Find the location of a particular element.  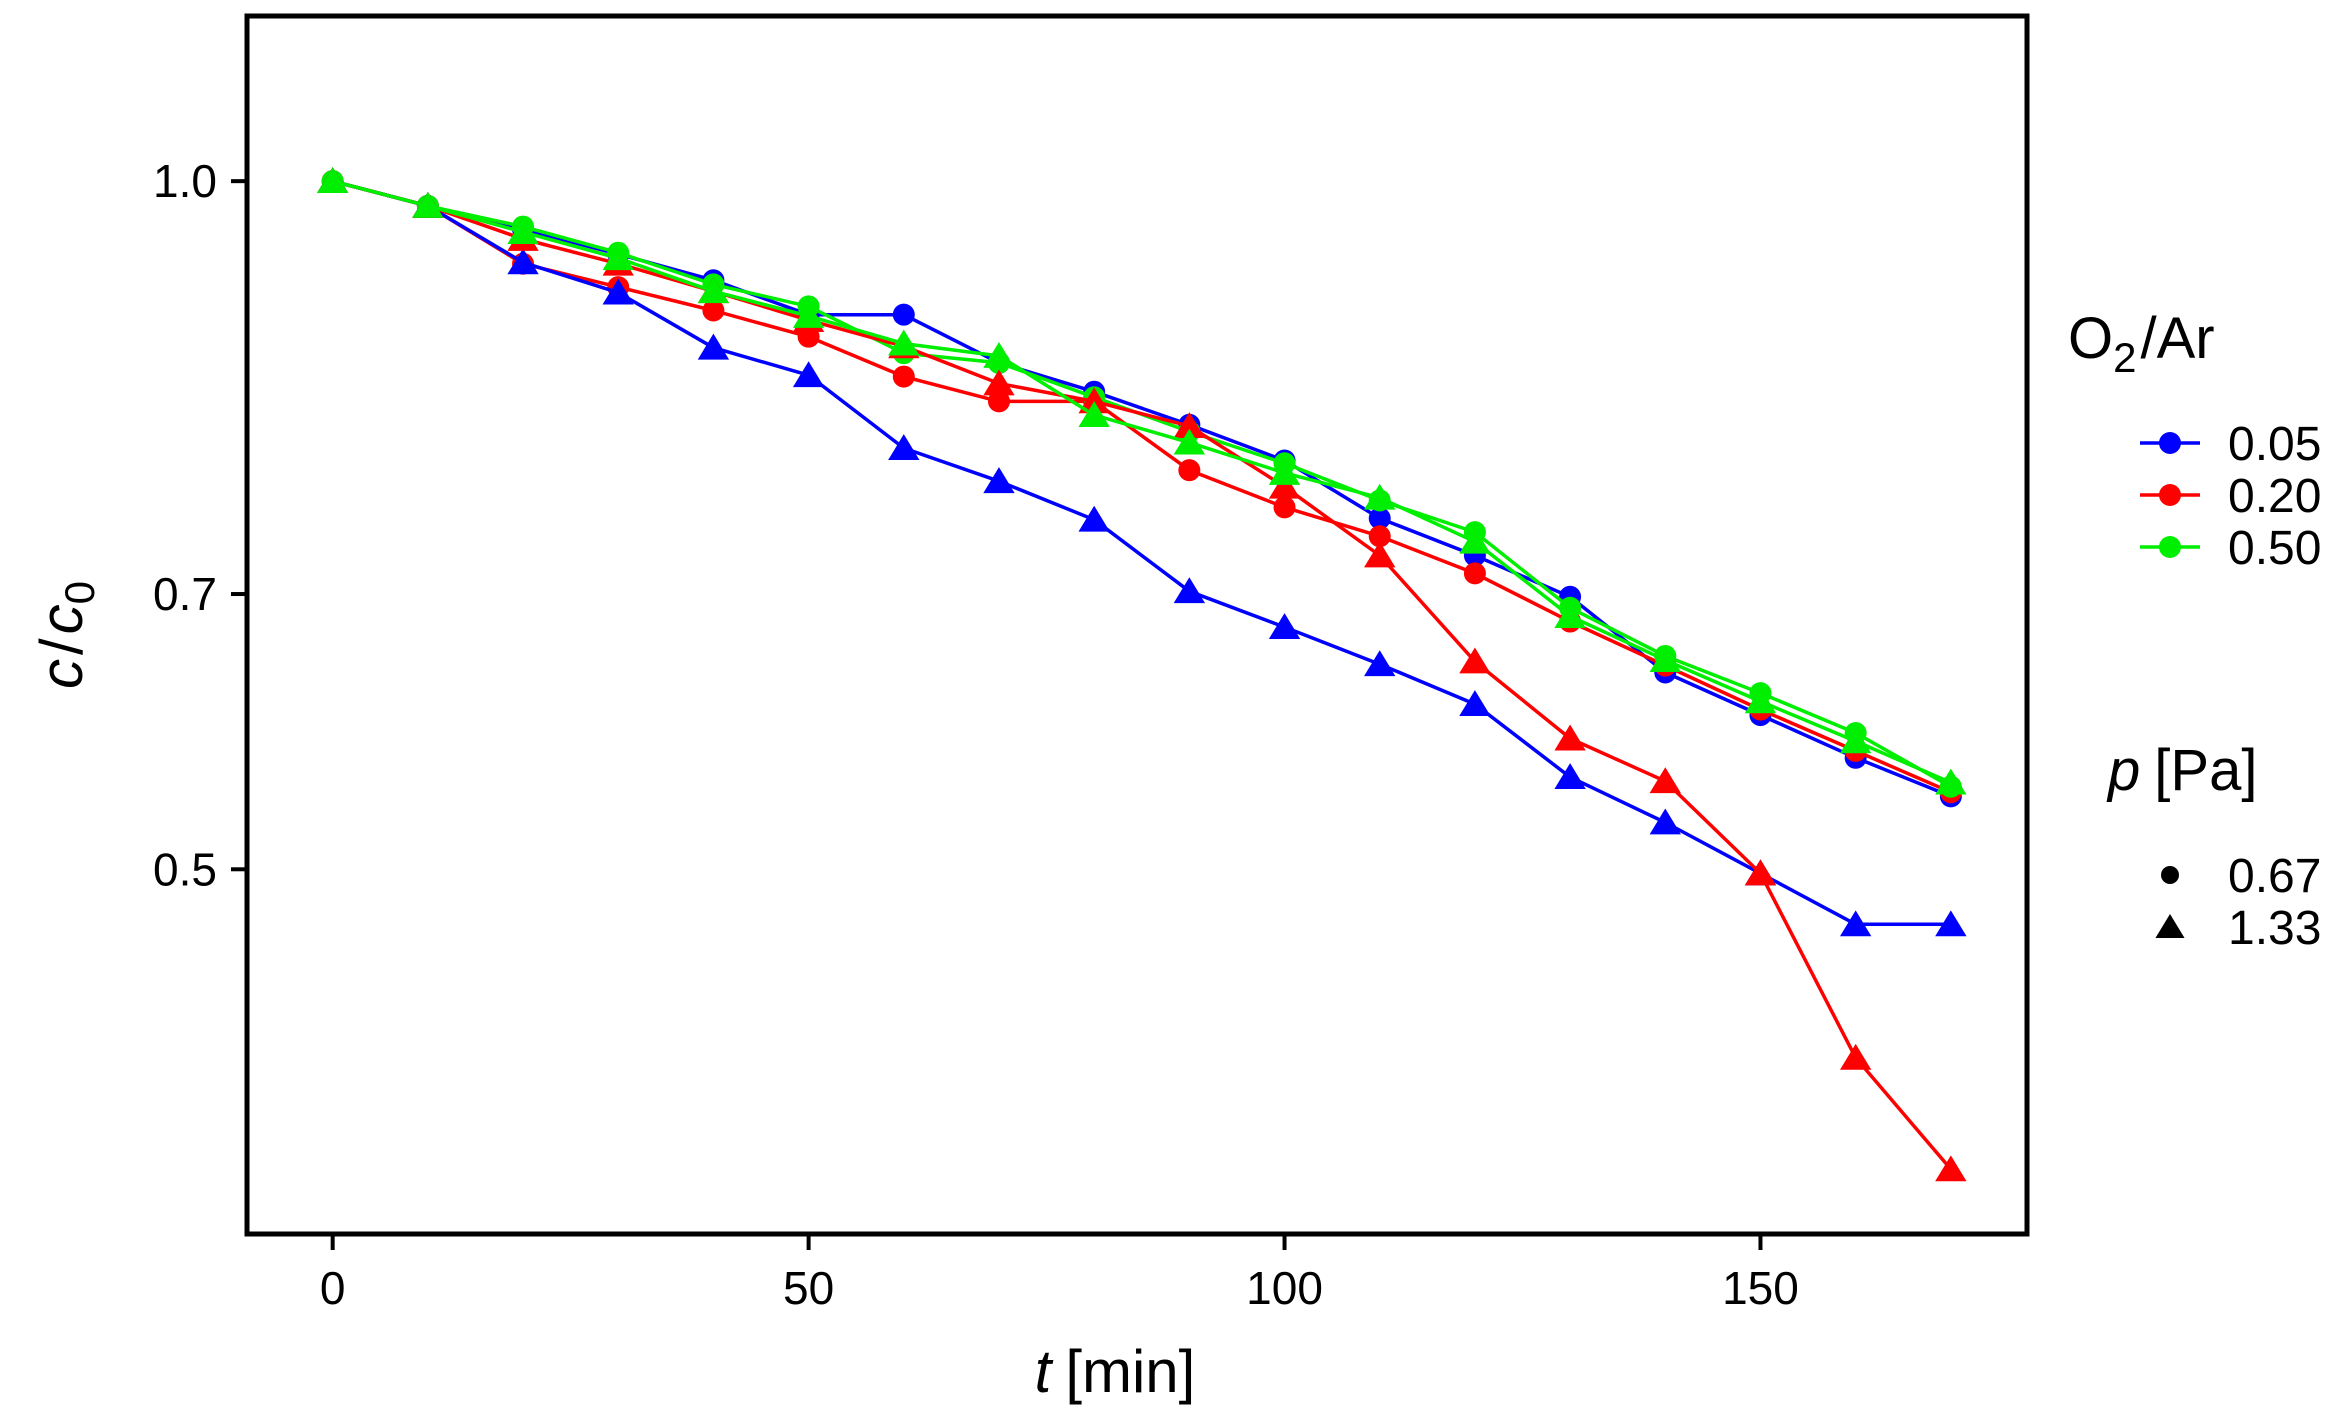

x-axis-ticks: 0 50 100 150 is located at coordinates (1059, 1274).